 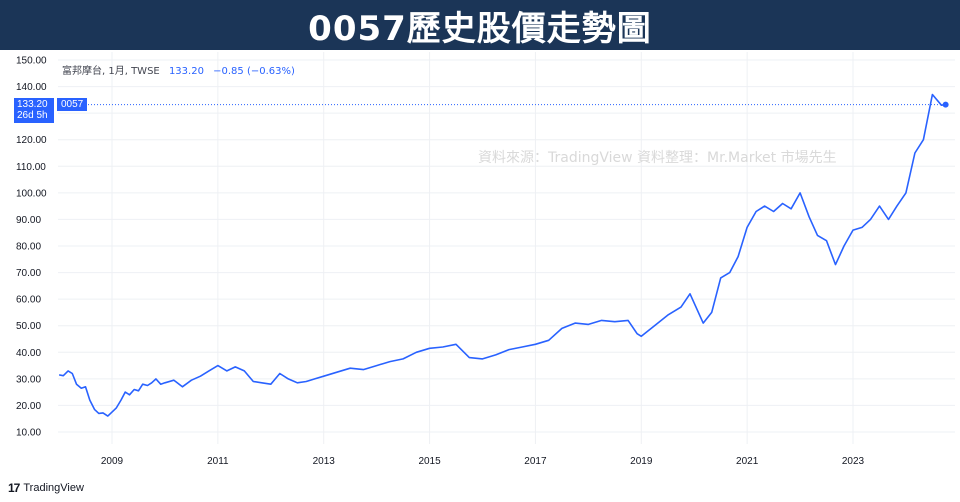 What do you see at coordinates (28, 353) in the screenshot?
I see `y-tick-label: 40.00` at bounding box center [28, 353].